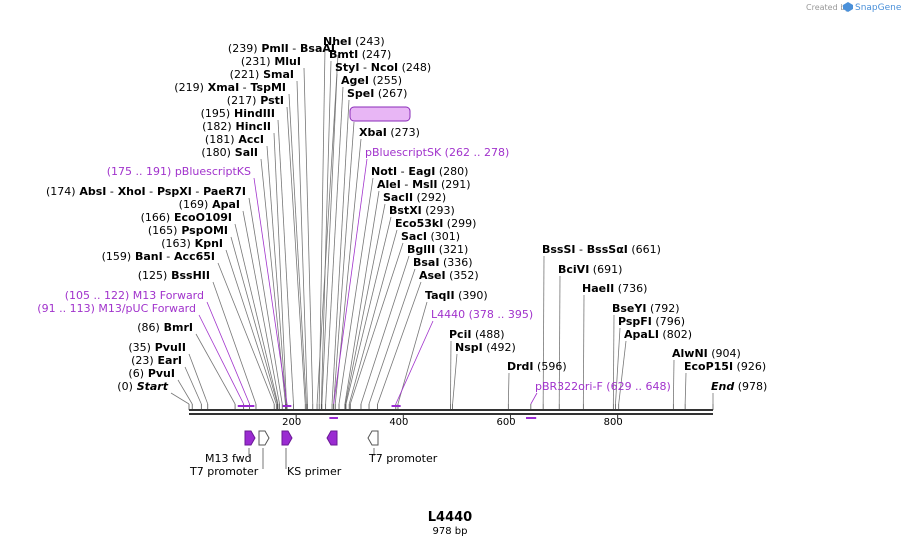  I want to click on site-label-text: (174) AbsI - XhoI - PspXI - PaeR7I, so click(146, 191).